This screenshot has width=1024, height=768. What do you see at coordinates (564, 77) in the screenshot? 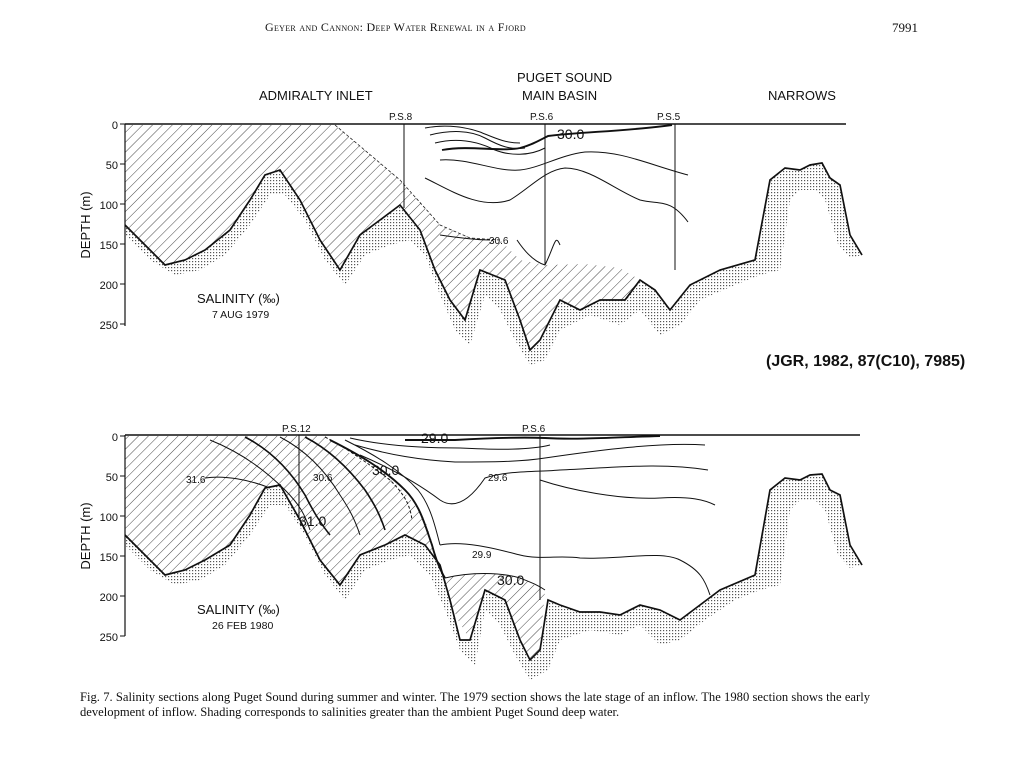
I see `region-label-puget-1: PUGET SOUND` at bounding box center [564, 77].